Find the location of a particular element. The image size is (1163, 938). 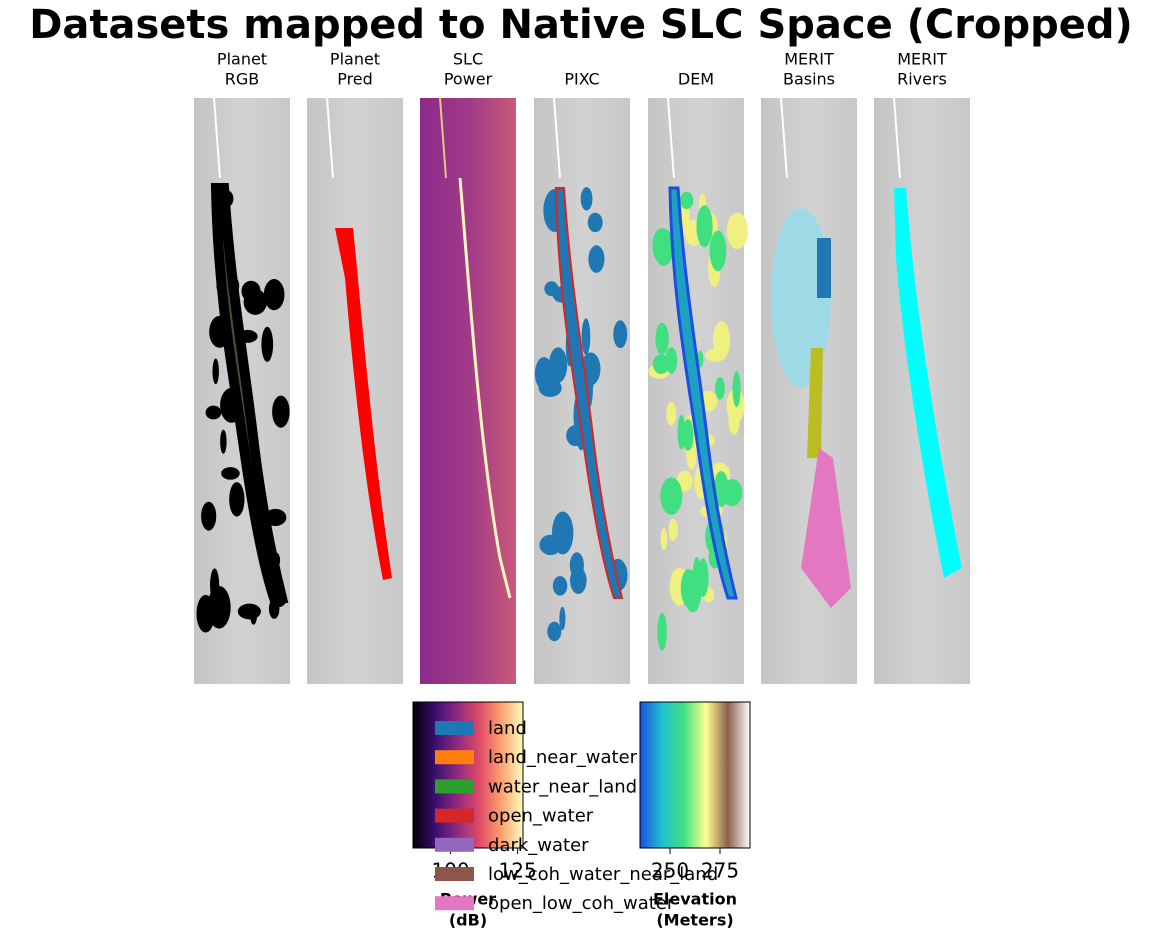

panel-title: Power is located at coordinates (468, 79).